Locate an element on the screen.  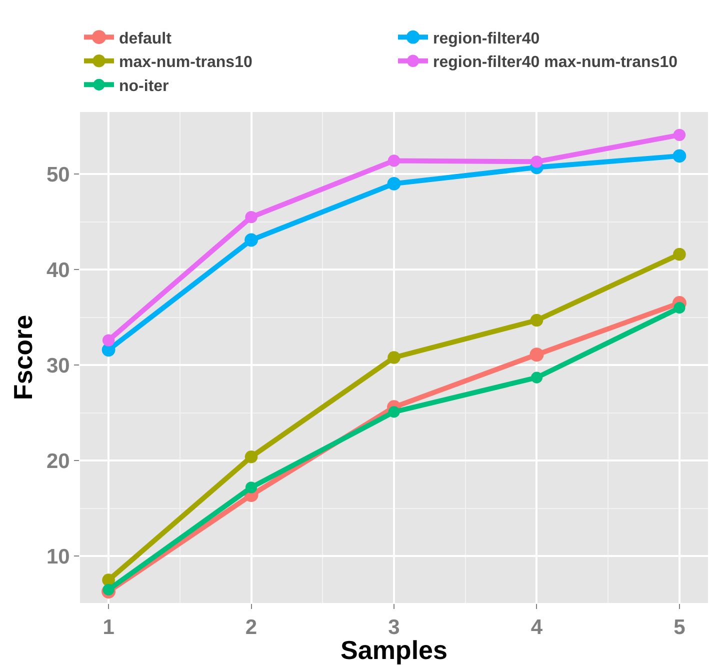
legend-label: max-num-trans10 is located at coordinates (185, 63).